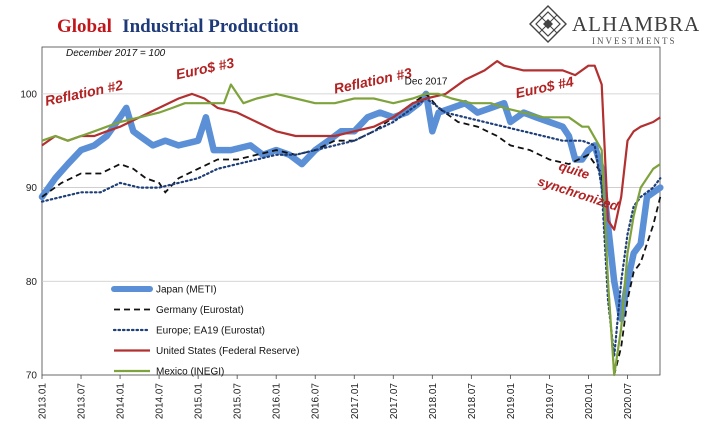 This screenshot has width=705, height=441. I want to click on legend-label-3: United States (Federal Reserve), so click(227, 351).